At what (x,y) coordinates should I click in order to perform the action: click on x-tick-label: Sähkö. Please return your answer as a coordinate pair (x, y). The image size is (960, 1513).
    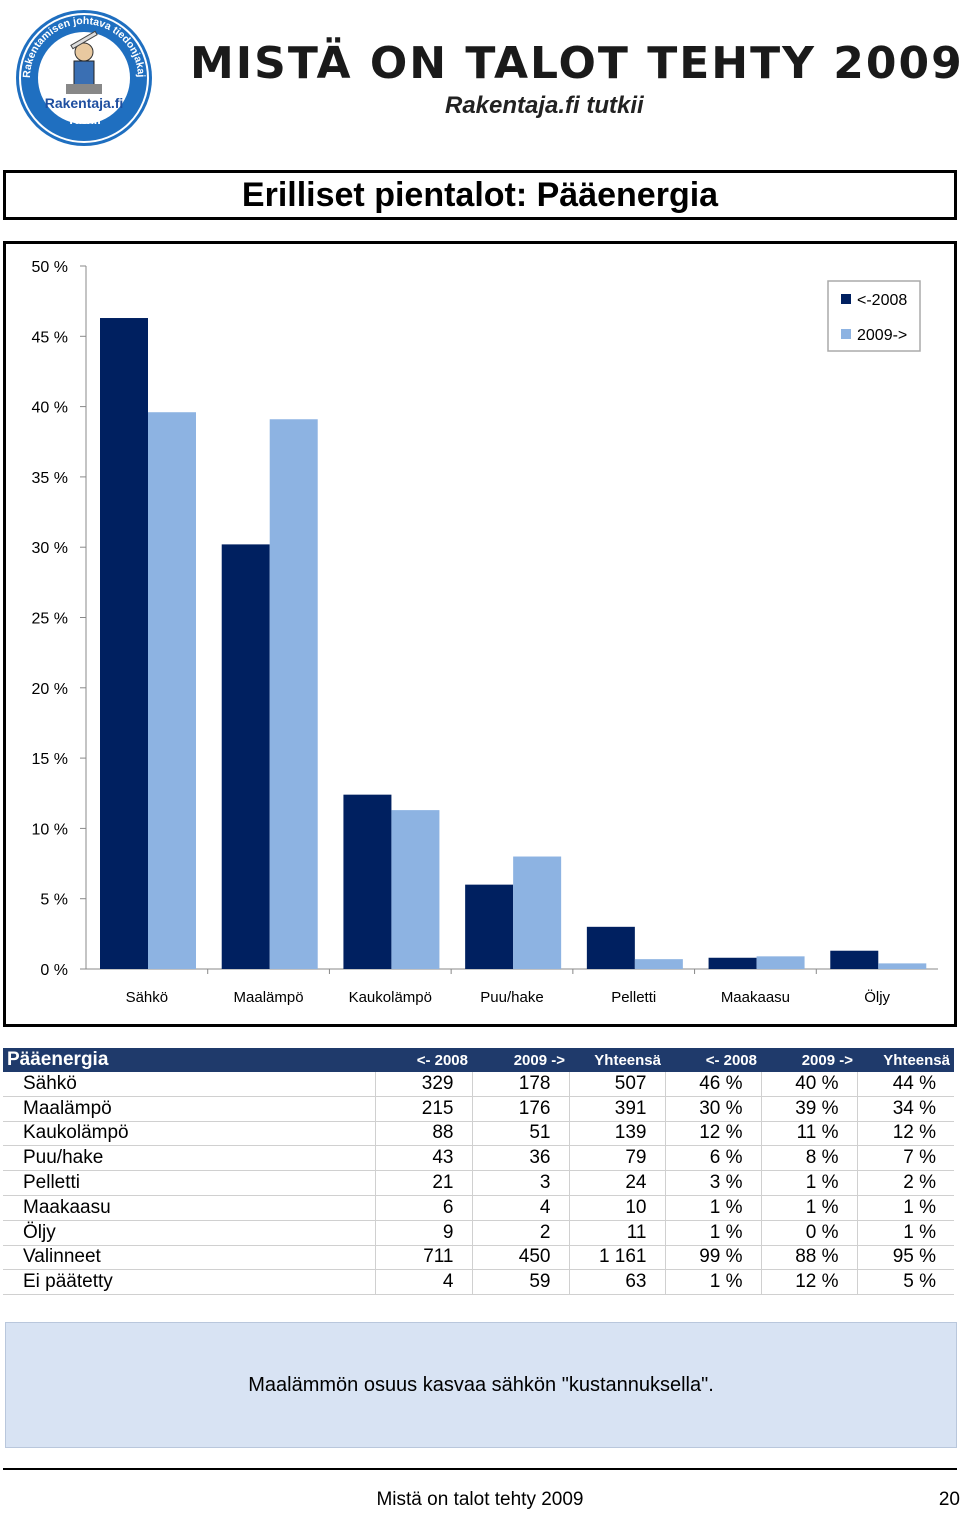
    Looking at the image, I should click on (147, 997).